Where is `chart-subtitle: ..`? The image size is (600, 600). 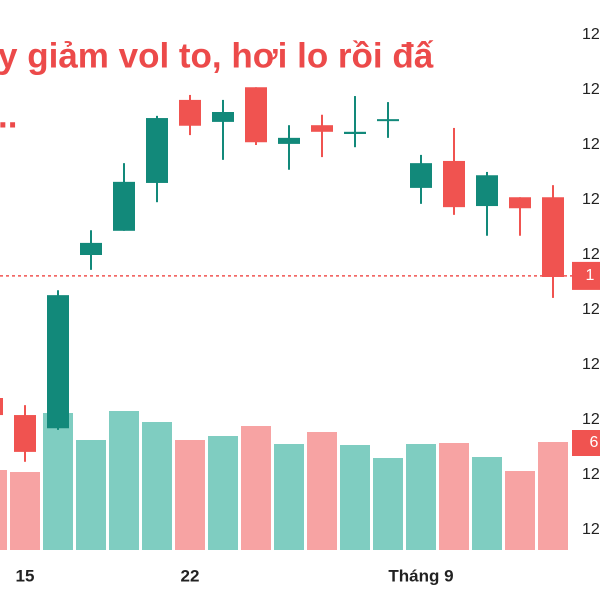 chart-subtitle: .. is located at coordinates (8, 115).